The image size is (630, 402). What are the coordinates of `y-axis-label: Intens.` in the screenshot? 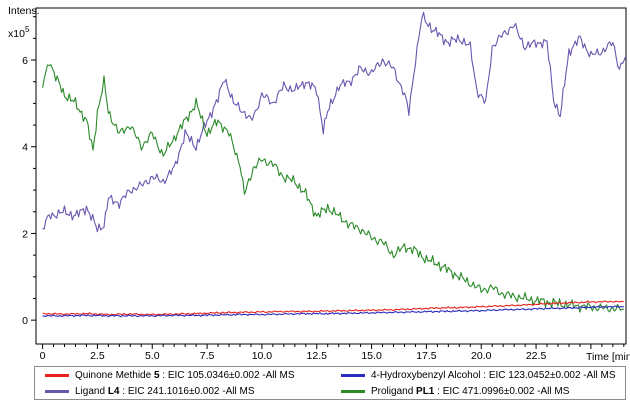 It's located at (24, 11).